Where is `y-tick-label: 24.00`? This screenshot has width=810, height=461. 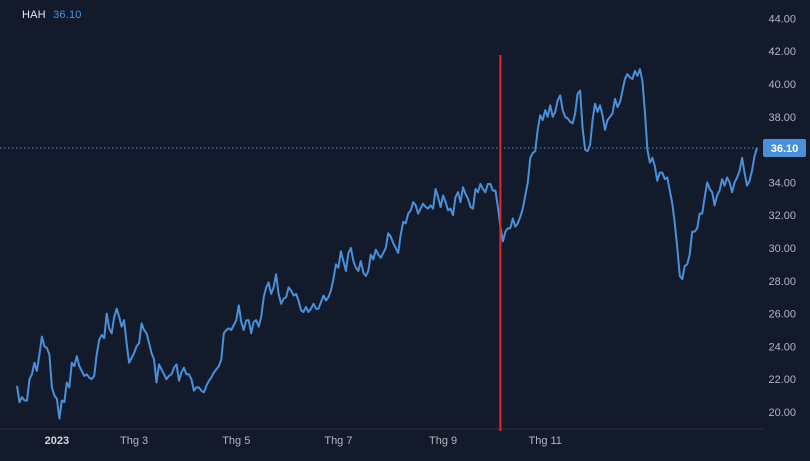 y-tick-label: 24.00 is located at coordinates (782, 347).